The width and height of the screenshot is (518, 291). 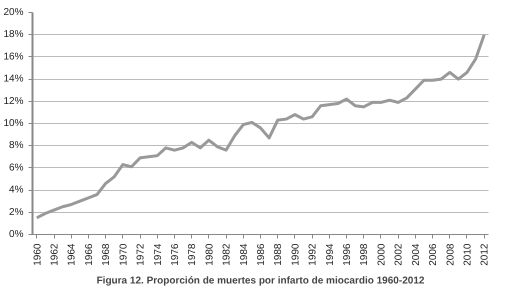 I want to click on y-tick-label: 4%, so click(x=16, y=190).